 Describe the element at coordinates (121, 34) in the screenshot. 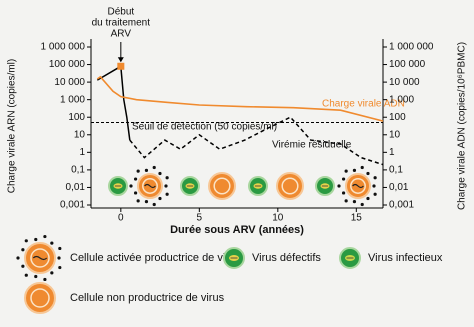

I see `annotation: ARV` at that location.